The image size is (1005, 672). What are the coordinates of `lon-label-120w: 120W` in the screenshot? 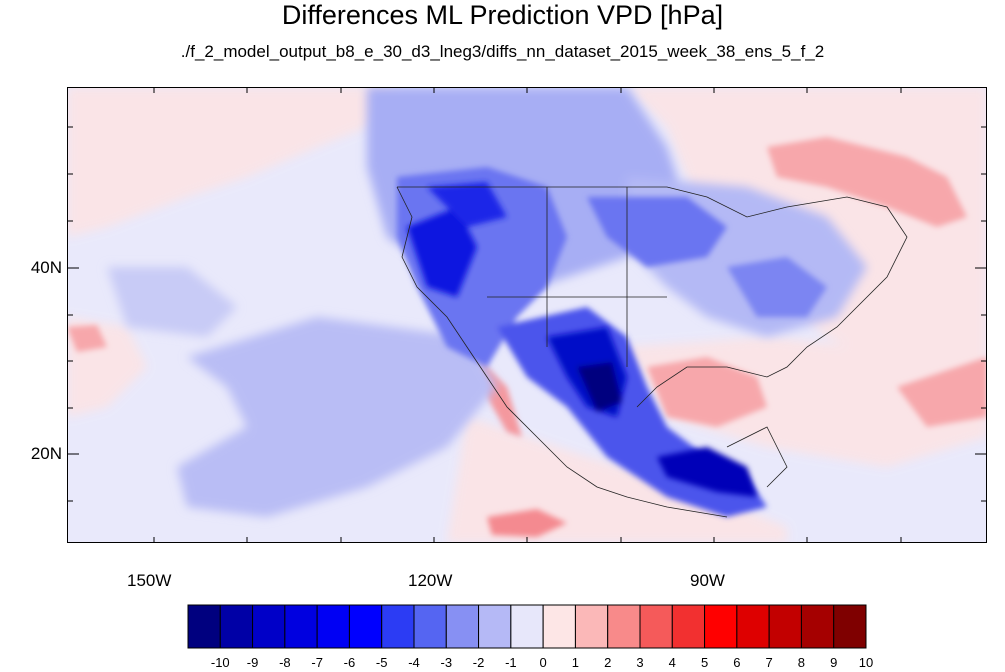 It's located at (430, 580).